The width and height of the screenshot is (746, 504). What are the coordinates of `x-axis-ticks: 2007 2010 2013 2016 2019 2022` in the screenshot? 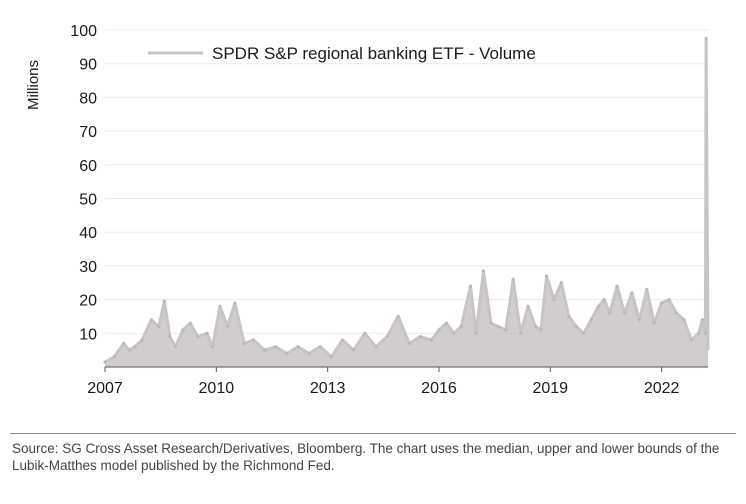 It's located at (383, 382).